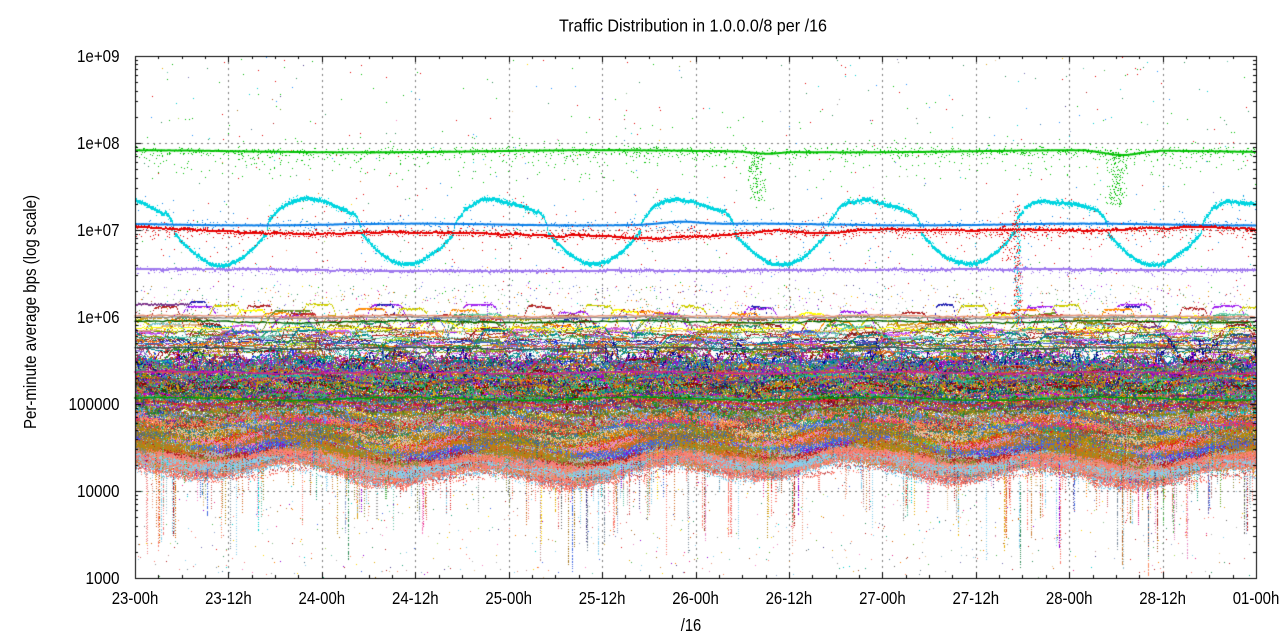 This screenshot has height=640, width=1280. What do you see at coordinates (415, 598) in the screenshot?
I see `svg-text: 24-12h` at bounding box center [415, 598].